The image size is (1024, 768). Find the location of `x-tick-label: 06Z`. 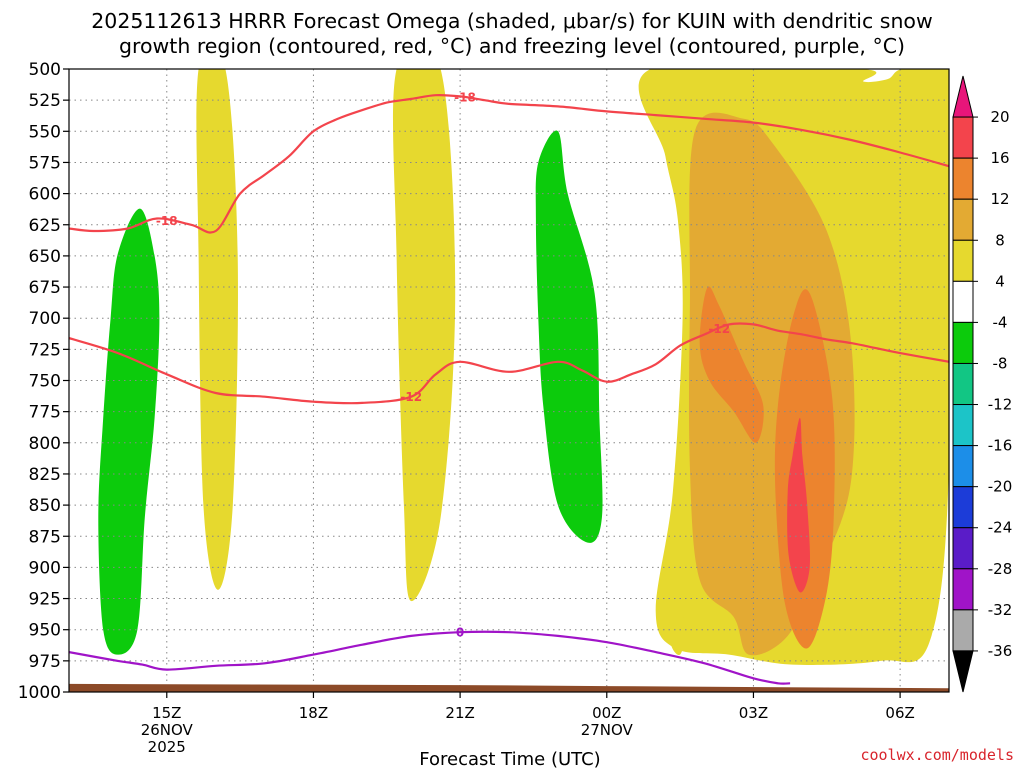

x-tick-label: 06Z is located at coordinates (899, 713).